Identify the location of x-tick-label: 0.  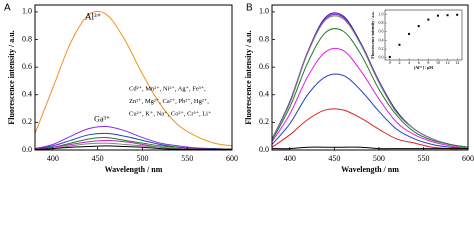
(390, 62).